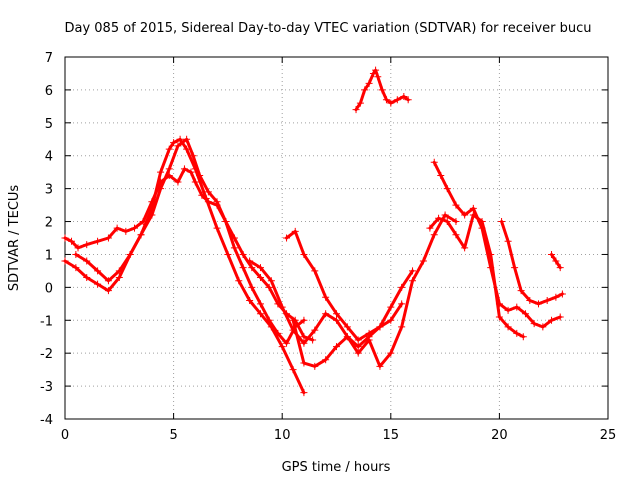 This screenshot has width=640, height=480. What do you see at coordinates (49, 124) in the screenshot?
I see `y-tick-label: 5` at bounding box center [49, 124].